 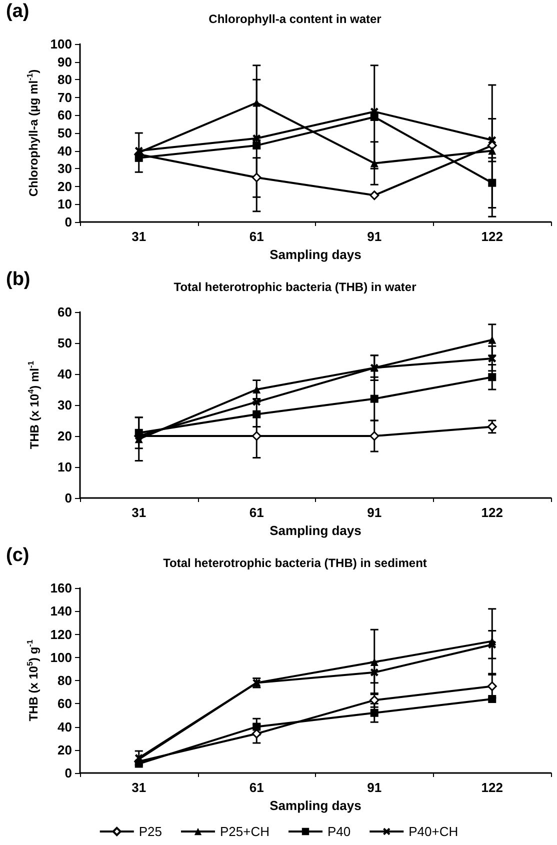 I want to click on y-axis-title: THB (x 105) g-1, so click(x=32, y=680).